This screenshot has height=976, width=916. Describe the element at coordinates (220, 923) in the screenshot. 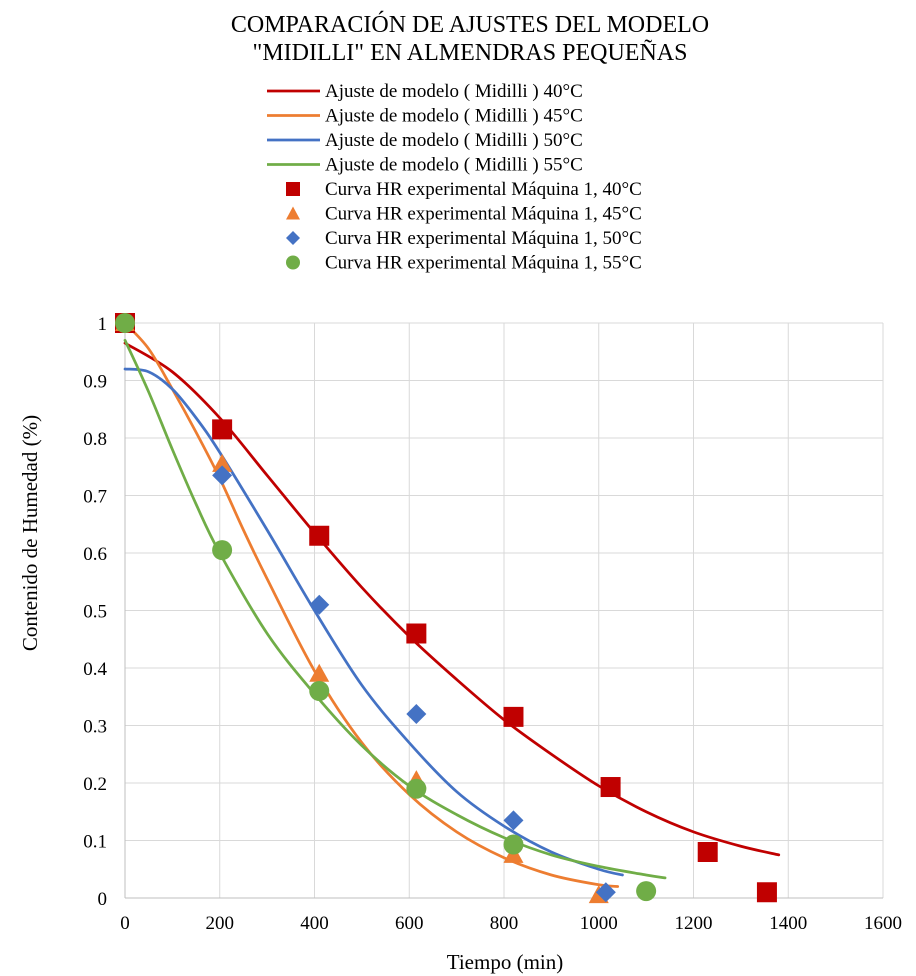

I see `x-tick-label: 200` at that location.